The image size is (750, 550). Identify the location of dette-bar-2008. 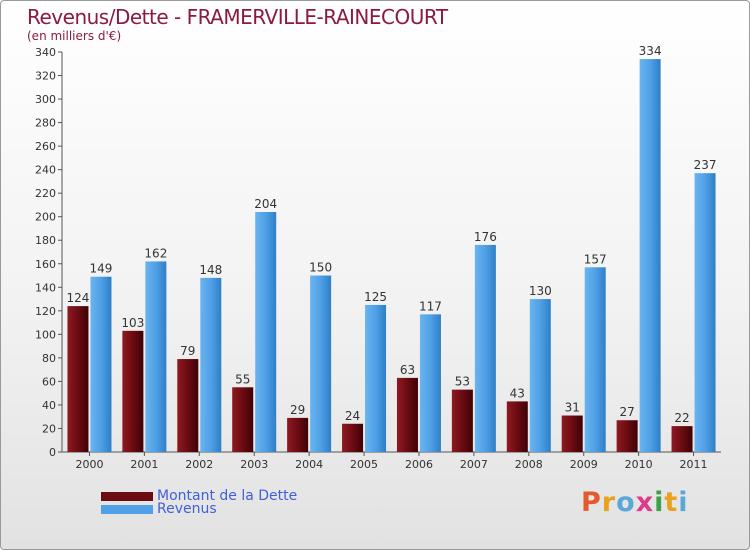
(517, 426).